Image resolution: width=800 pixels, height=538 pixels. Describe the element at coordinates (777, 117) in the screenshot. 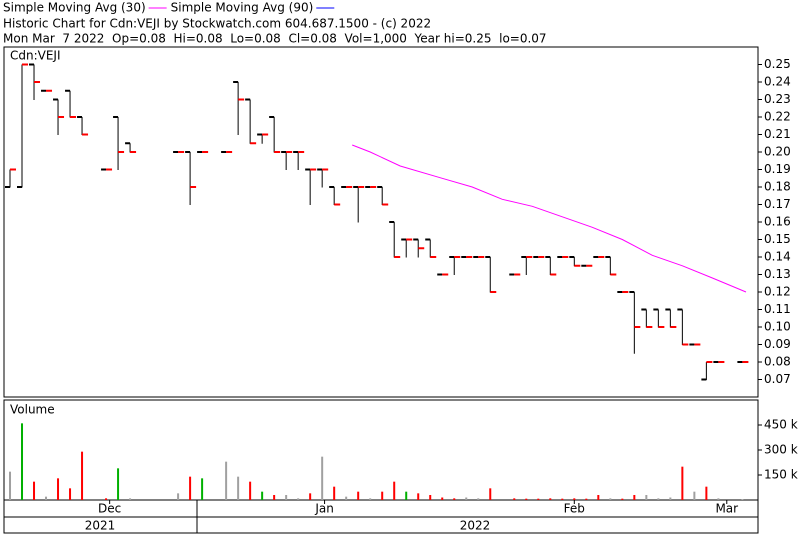

I see `y-tick-label: 0.22` at that location.